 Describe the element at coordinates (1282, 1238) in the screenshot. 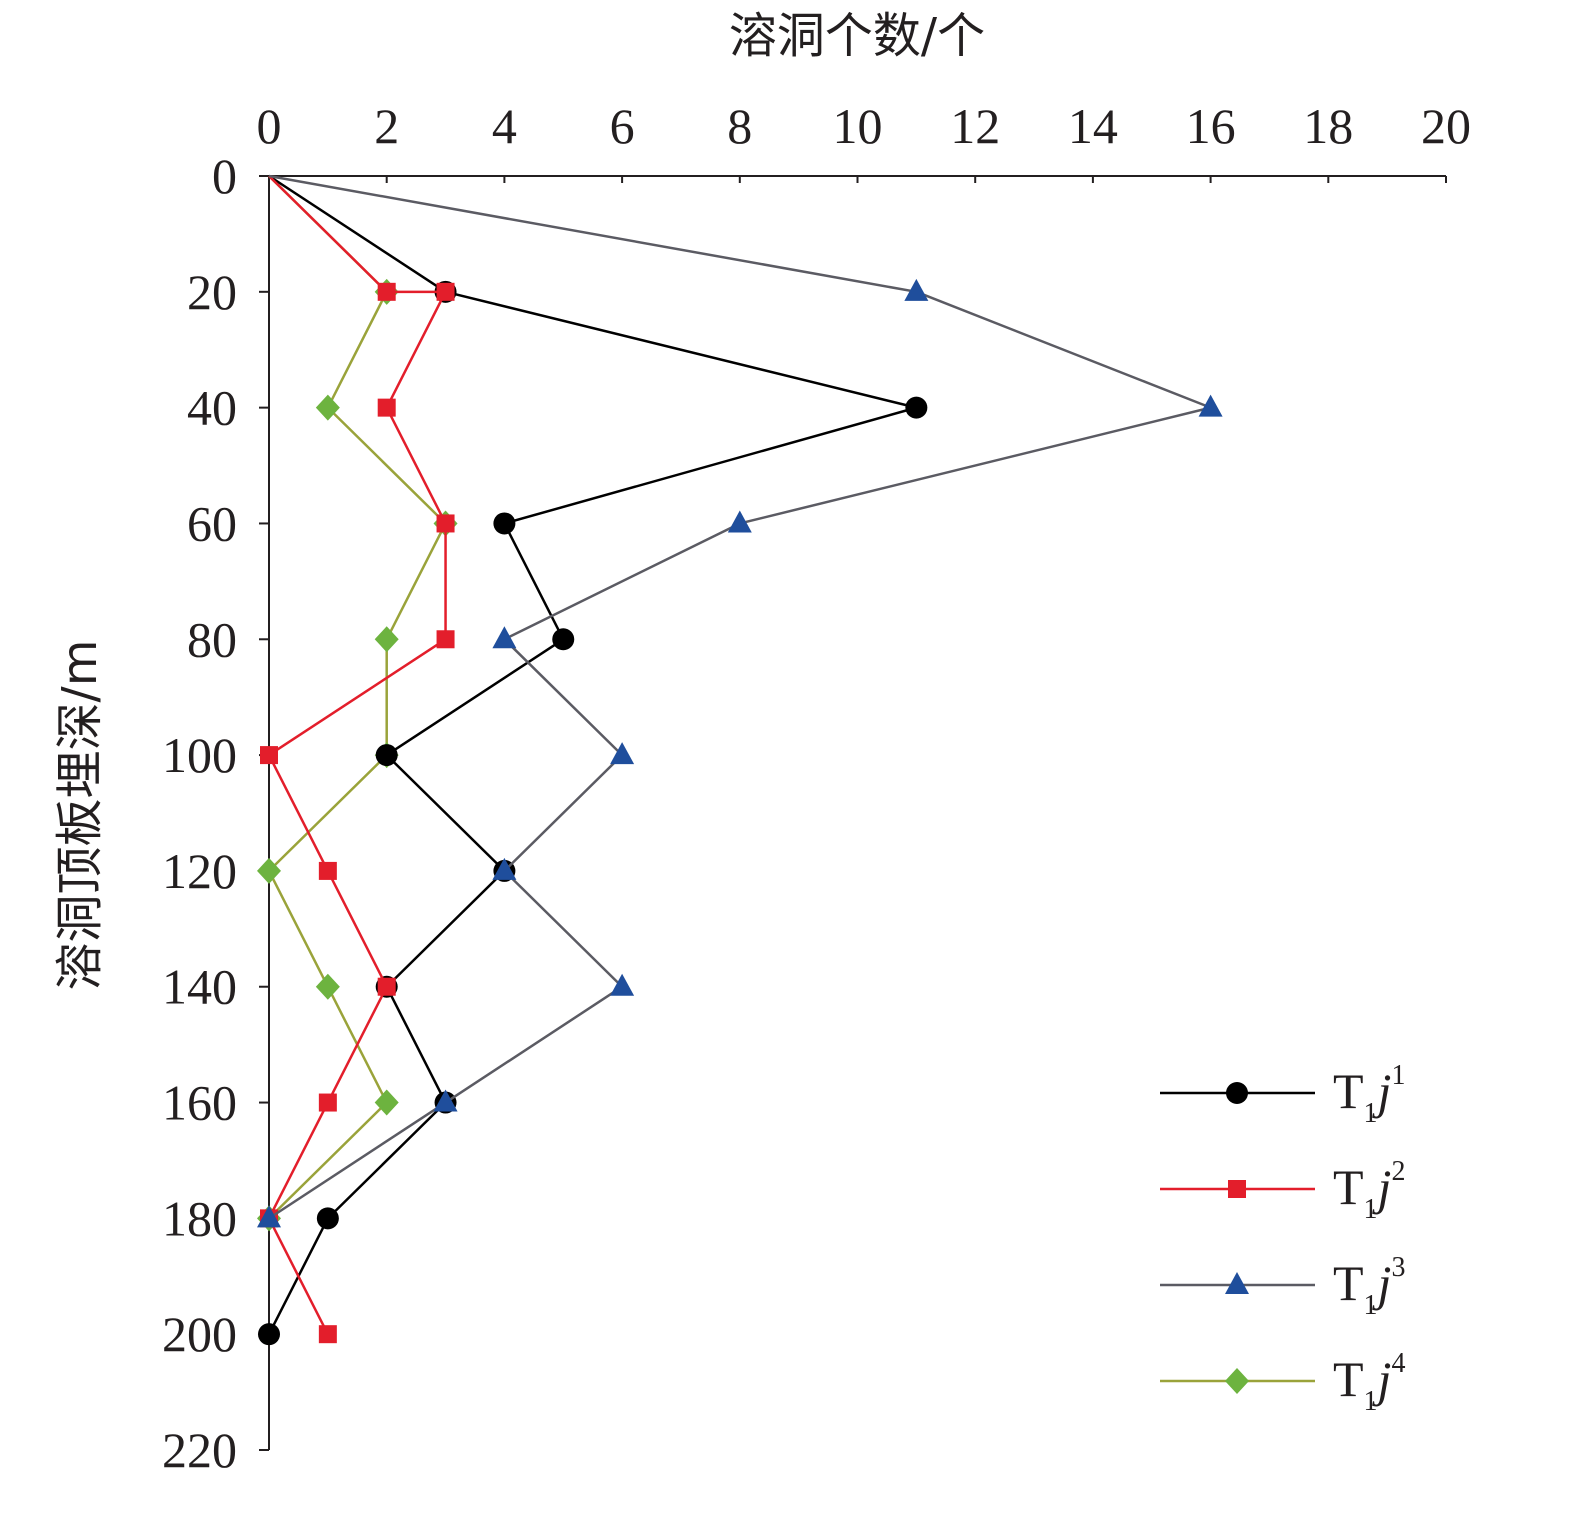

I see `legend: T1j1 T1j2 T1j3 T1j4` at that location.